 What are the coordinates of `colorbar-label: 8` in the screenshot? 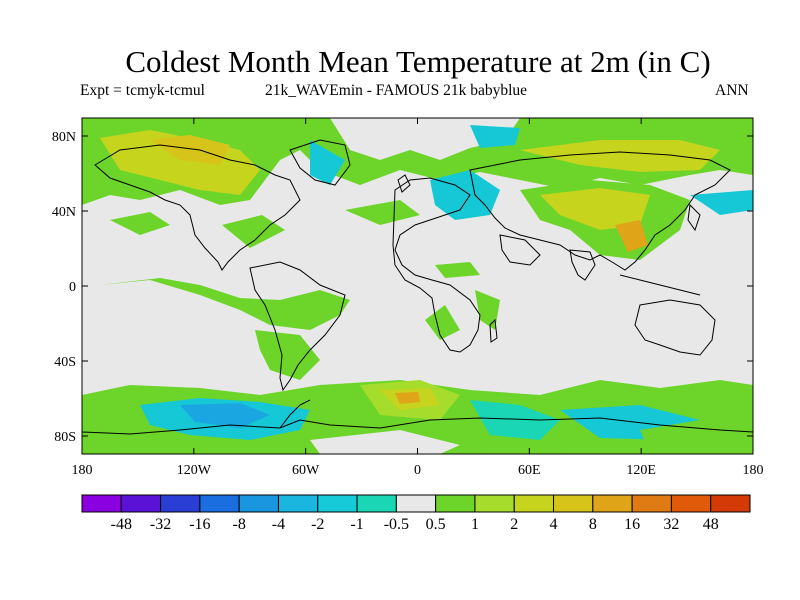 It's located at (593, 524).